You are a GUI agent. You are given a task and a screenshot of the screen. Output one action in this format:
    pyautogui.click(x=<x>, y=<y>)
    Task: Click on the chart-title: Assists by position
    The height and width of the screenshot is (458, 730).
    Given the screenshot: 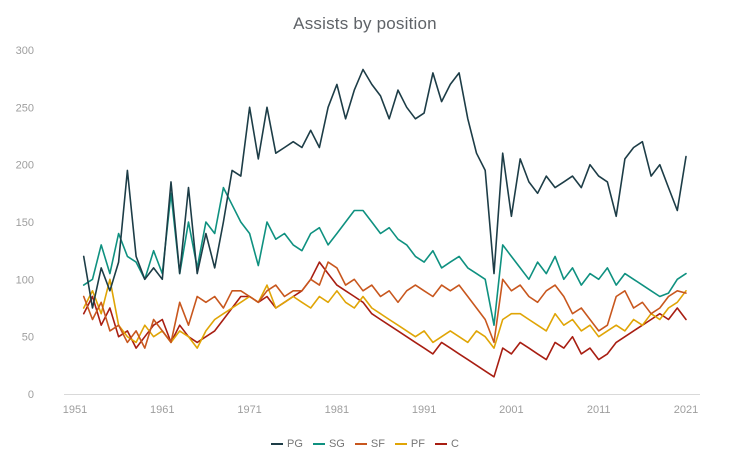 What is the action you would take?
    pyautogui.click(x=365, y=23)
    